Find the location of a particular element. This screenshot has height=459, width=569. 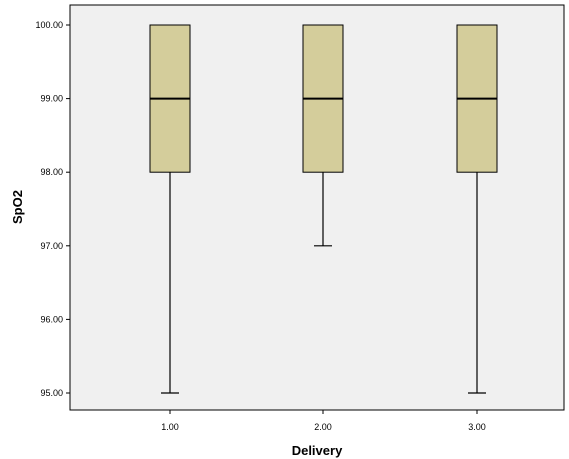

y-axis-title: SpO2 is located at coordinates (17, 207).